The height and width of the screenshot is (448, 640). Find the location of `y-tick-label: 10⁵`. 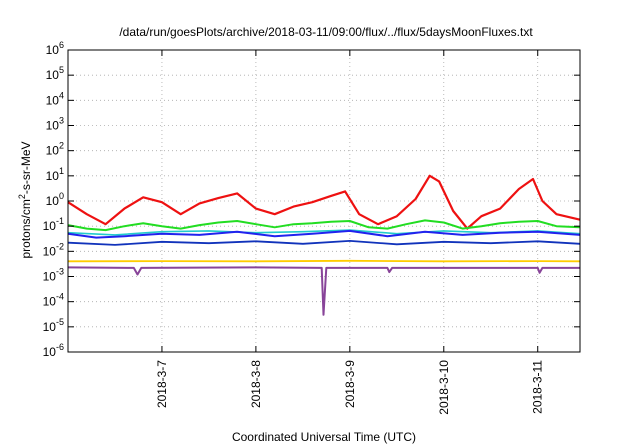

y-tick-label: 10⁵ is located at coordinates (55, 73).